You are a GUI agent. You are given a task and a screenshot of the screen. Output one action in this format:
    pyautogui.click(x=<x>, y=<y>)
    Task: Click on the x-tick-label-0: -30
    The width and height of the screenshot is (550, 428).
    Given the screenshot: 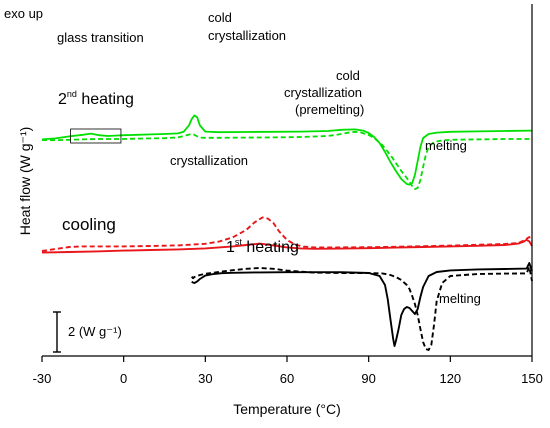 What is the action you would take?
    pyautogui.click(x=42, y=378)
    